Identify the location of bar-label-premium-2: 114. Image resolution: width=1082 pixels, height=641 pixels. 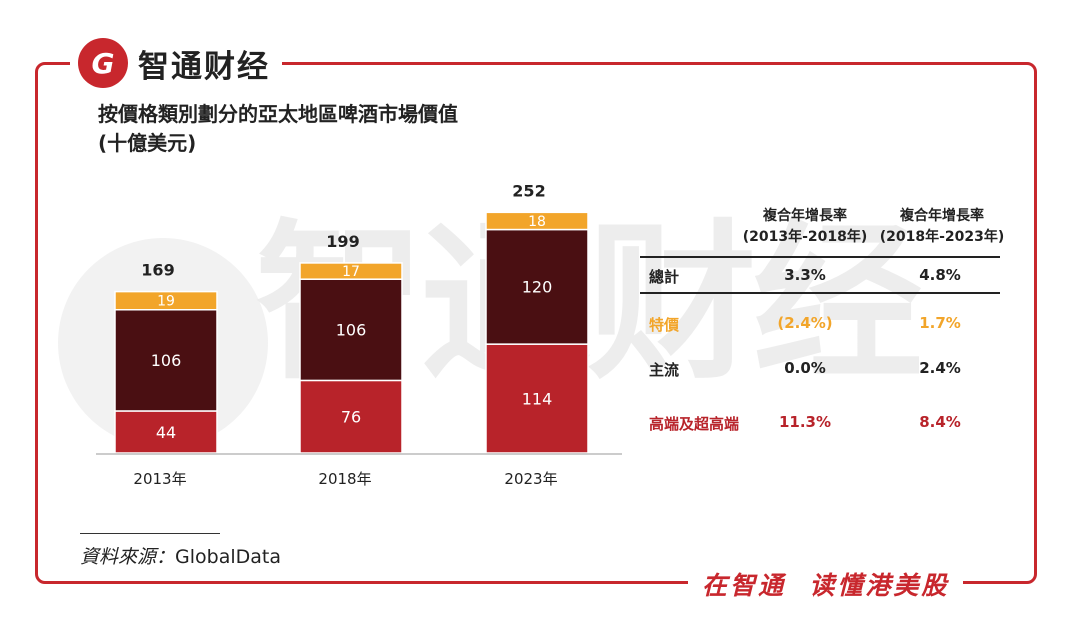
(537, 398).